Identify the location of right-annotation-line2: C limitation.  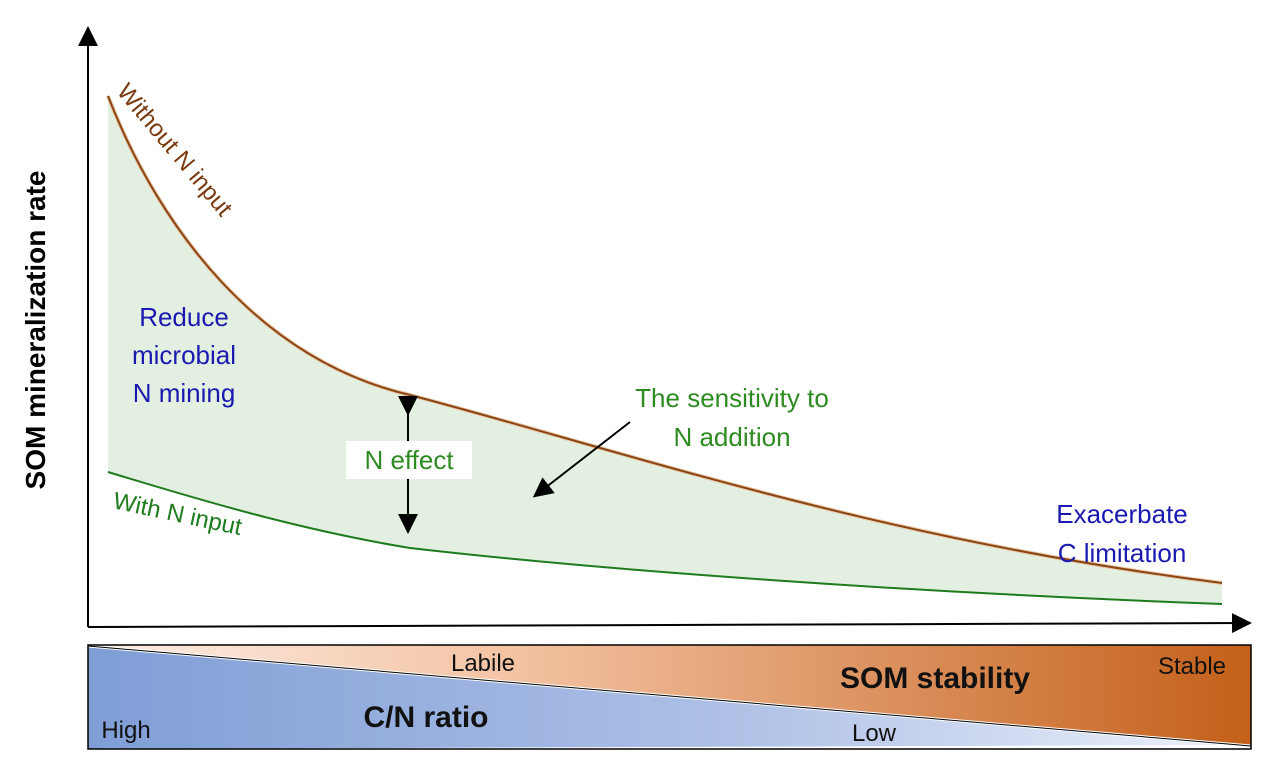
(1122, 553).